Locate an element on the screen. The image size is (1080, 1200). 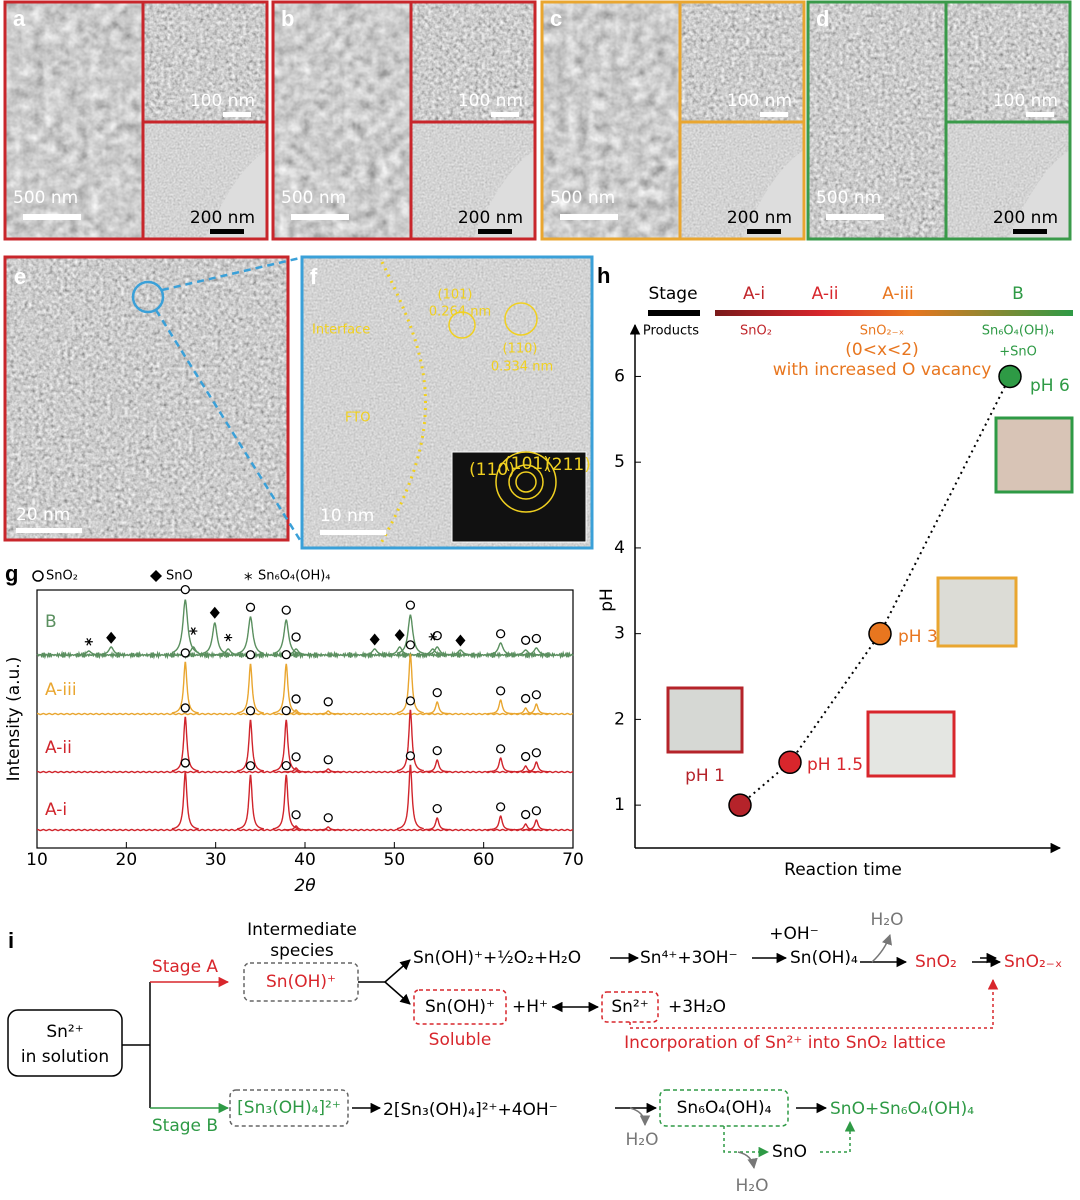
y-axis-label: pH is located at coordinates (607, 600).